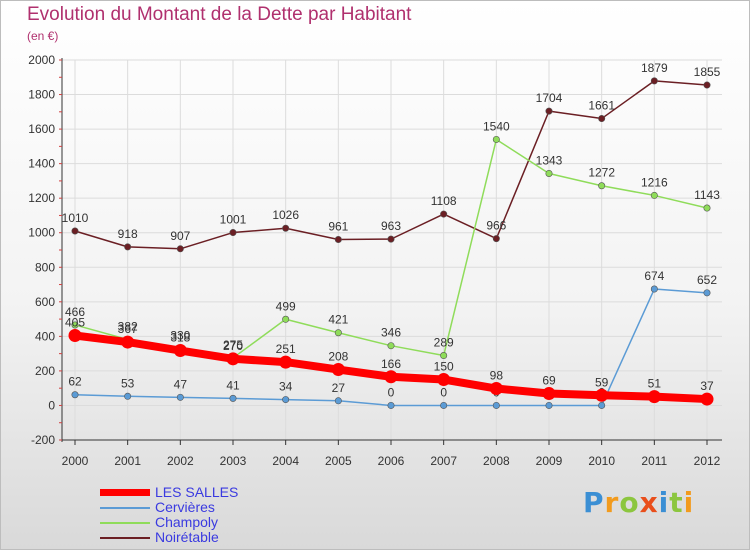  I want to click on data-label-les-salles: 208, so click(338, 357).